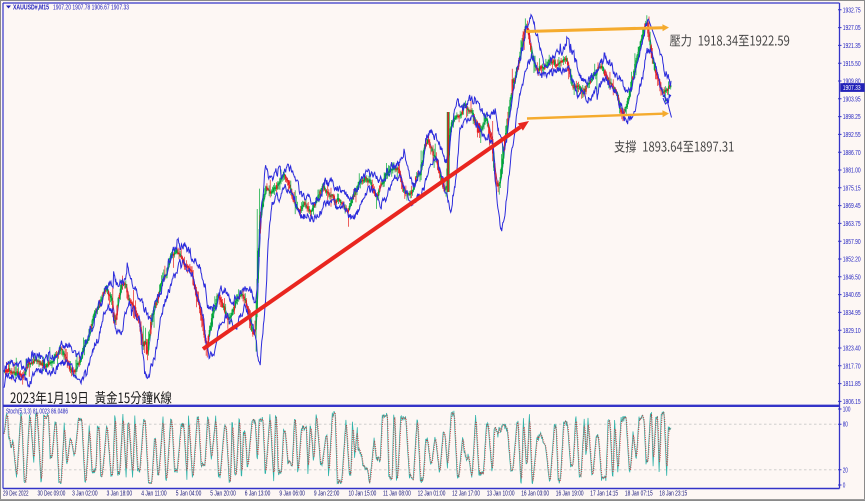  I want to click on svg-text: 5 Jan 04:00, so click(189, 494).